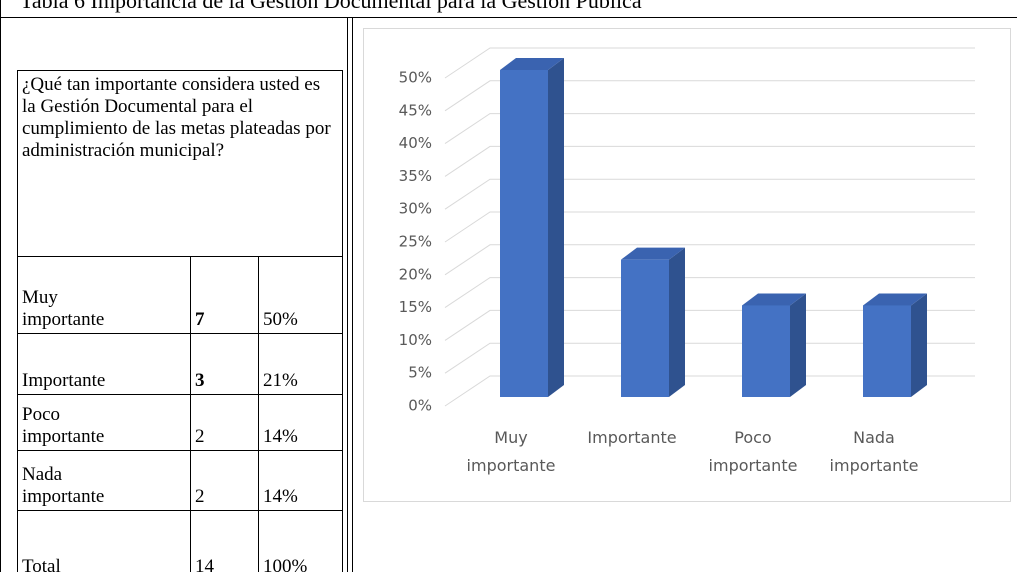  What do you see at coordinates (415, 176) in the screenshot?
I see `y-tick-label: 35%` at bounding box center [415, 176].